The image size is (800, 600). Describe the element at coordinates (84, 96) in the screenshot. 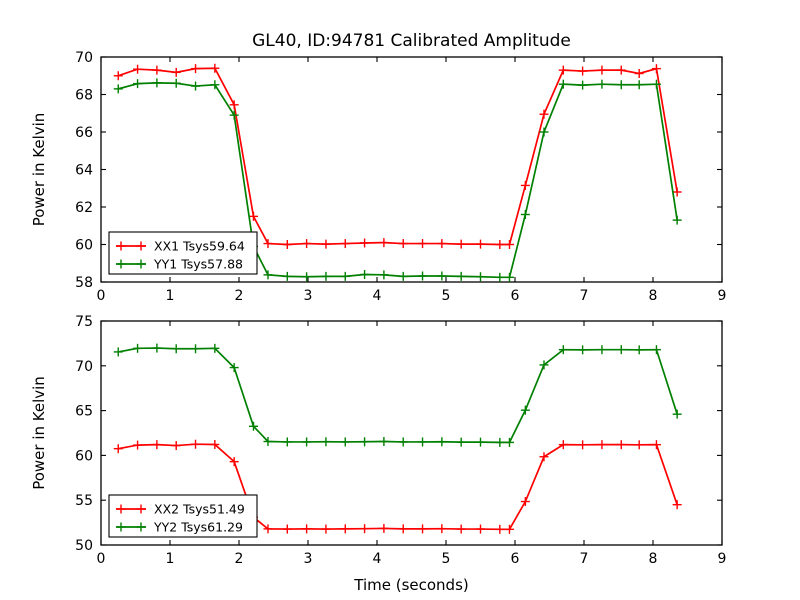

I see `y-tick-label: 68` at that location.